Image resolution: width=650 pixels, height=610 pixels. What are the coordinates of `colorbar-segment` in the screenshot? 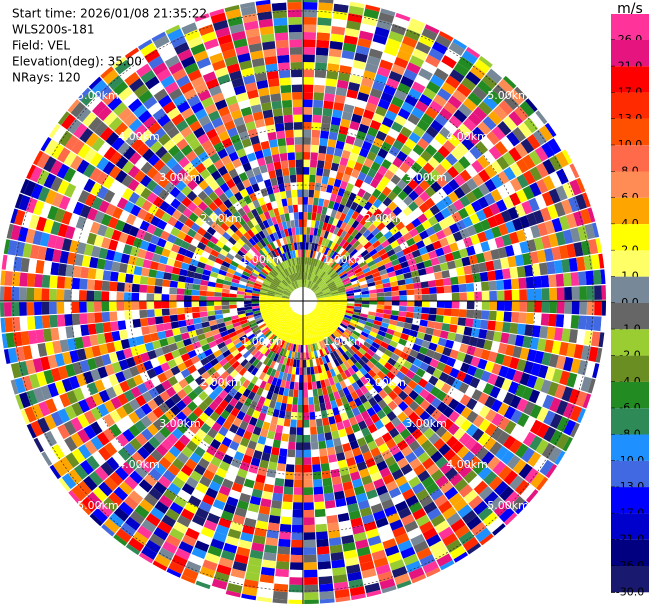 It's located at (630, 211).